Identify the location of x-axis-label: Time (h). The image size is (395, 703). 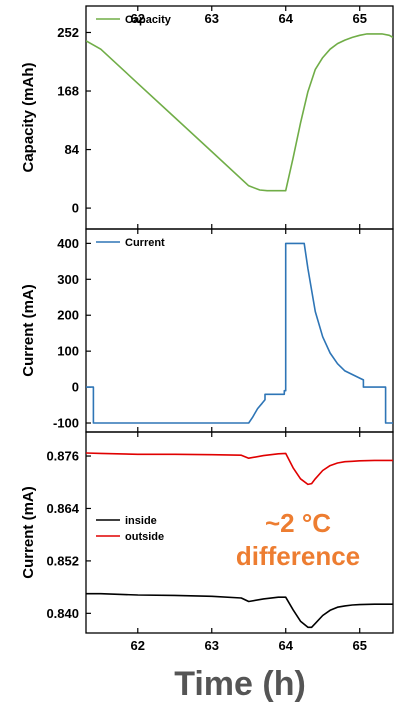
(240, 684).